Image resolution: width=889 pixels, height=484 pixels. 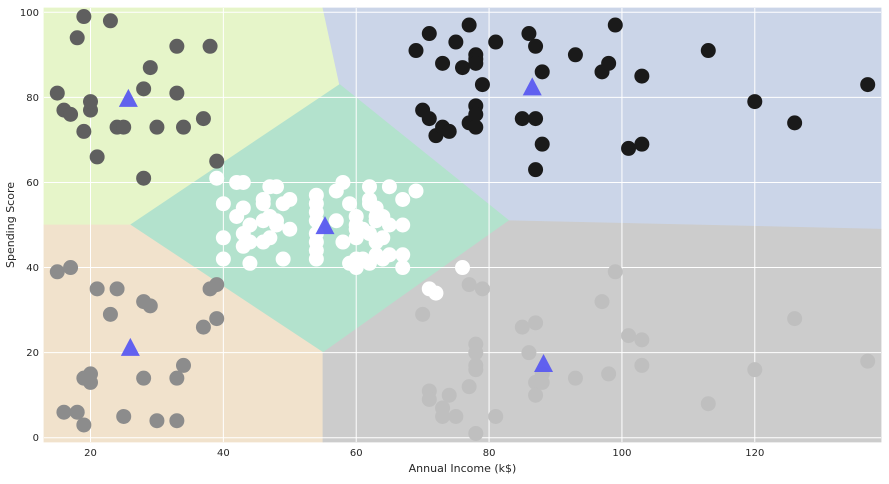 What do you see at coordinates (10, 225) in the screenshot?
I see `y-axis-label: Spending Score` at bounding box center [10, 225].